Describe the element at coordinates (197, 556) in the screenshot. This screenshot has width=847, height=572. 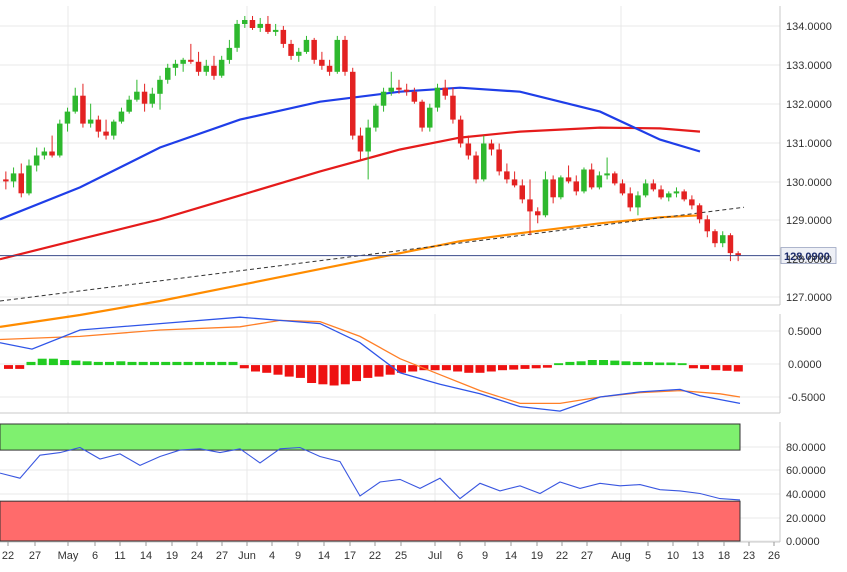
I see `date-tick-label: 24` at that location.